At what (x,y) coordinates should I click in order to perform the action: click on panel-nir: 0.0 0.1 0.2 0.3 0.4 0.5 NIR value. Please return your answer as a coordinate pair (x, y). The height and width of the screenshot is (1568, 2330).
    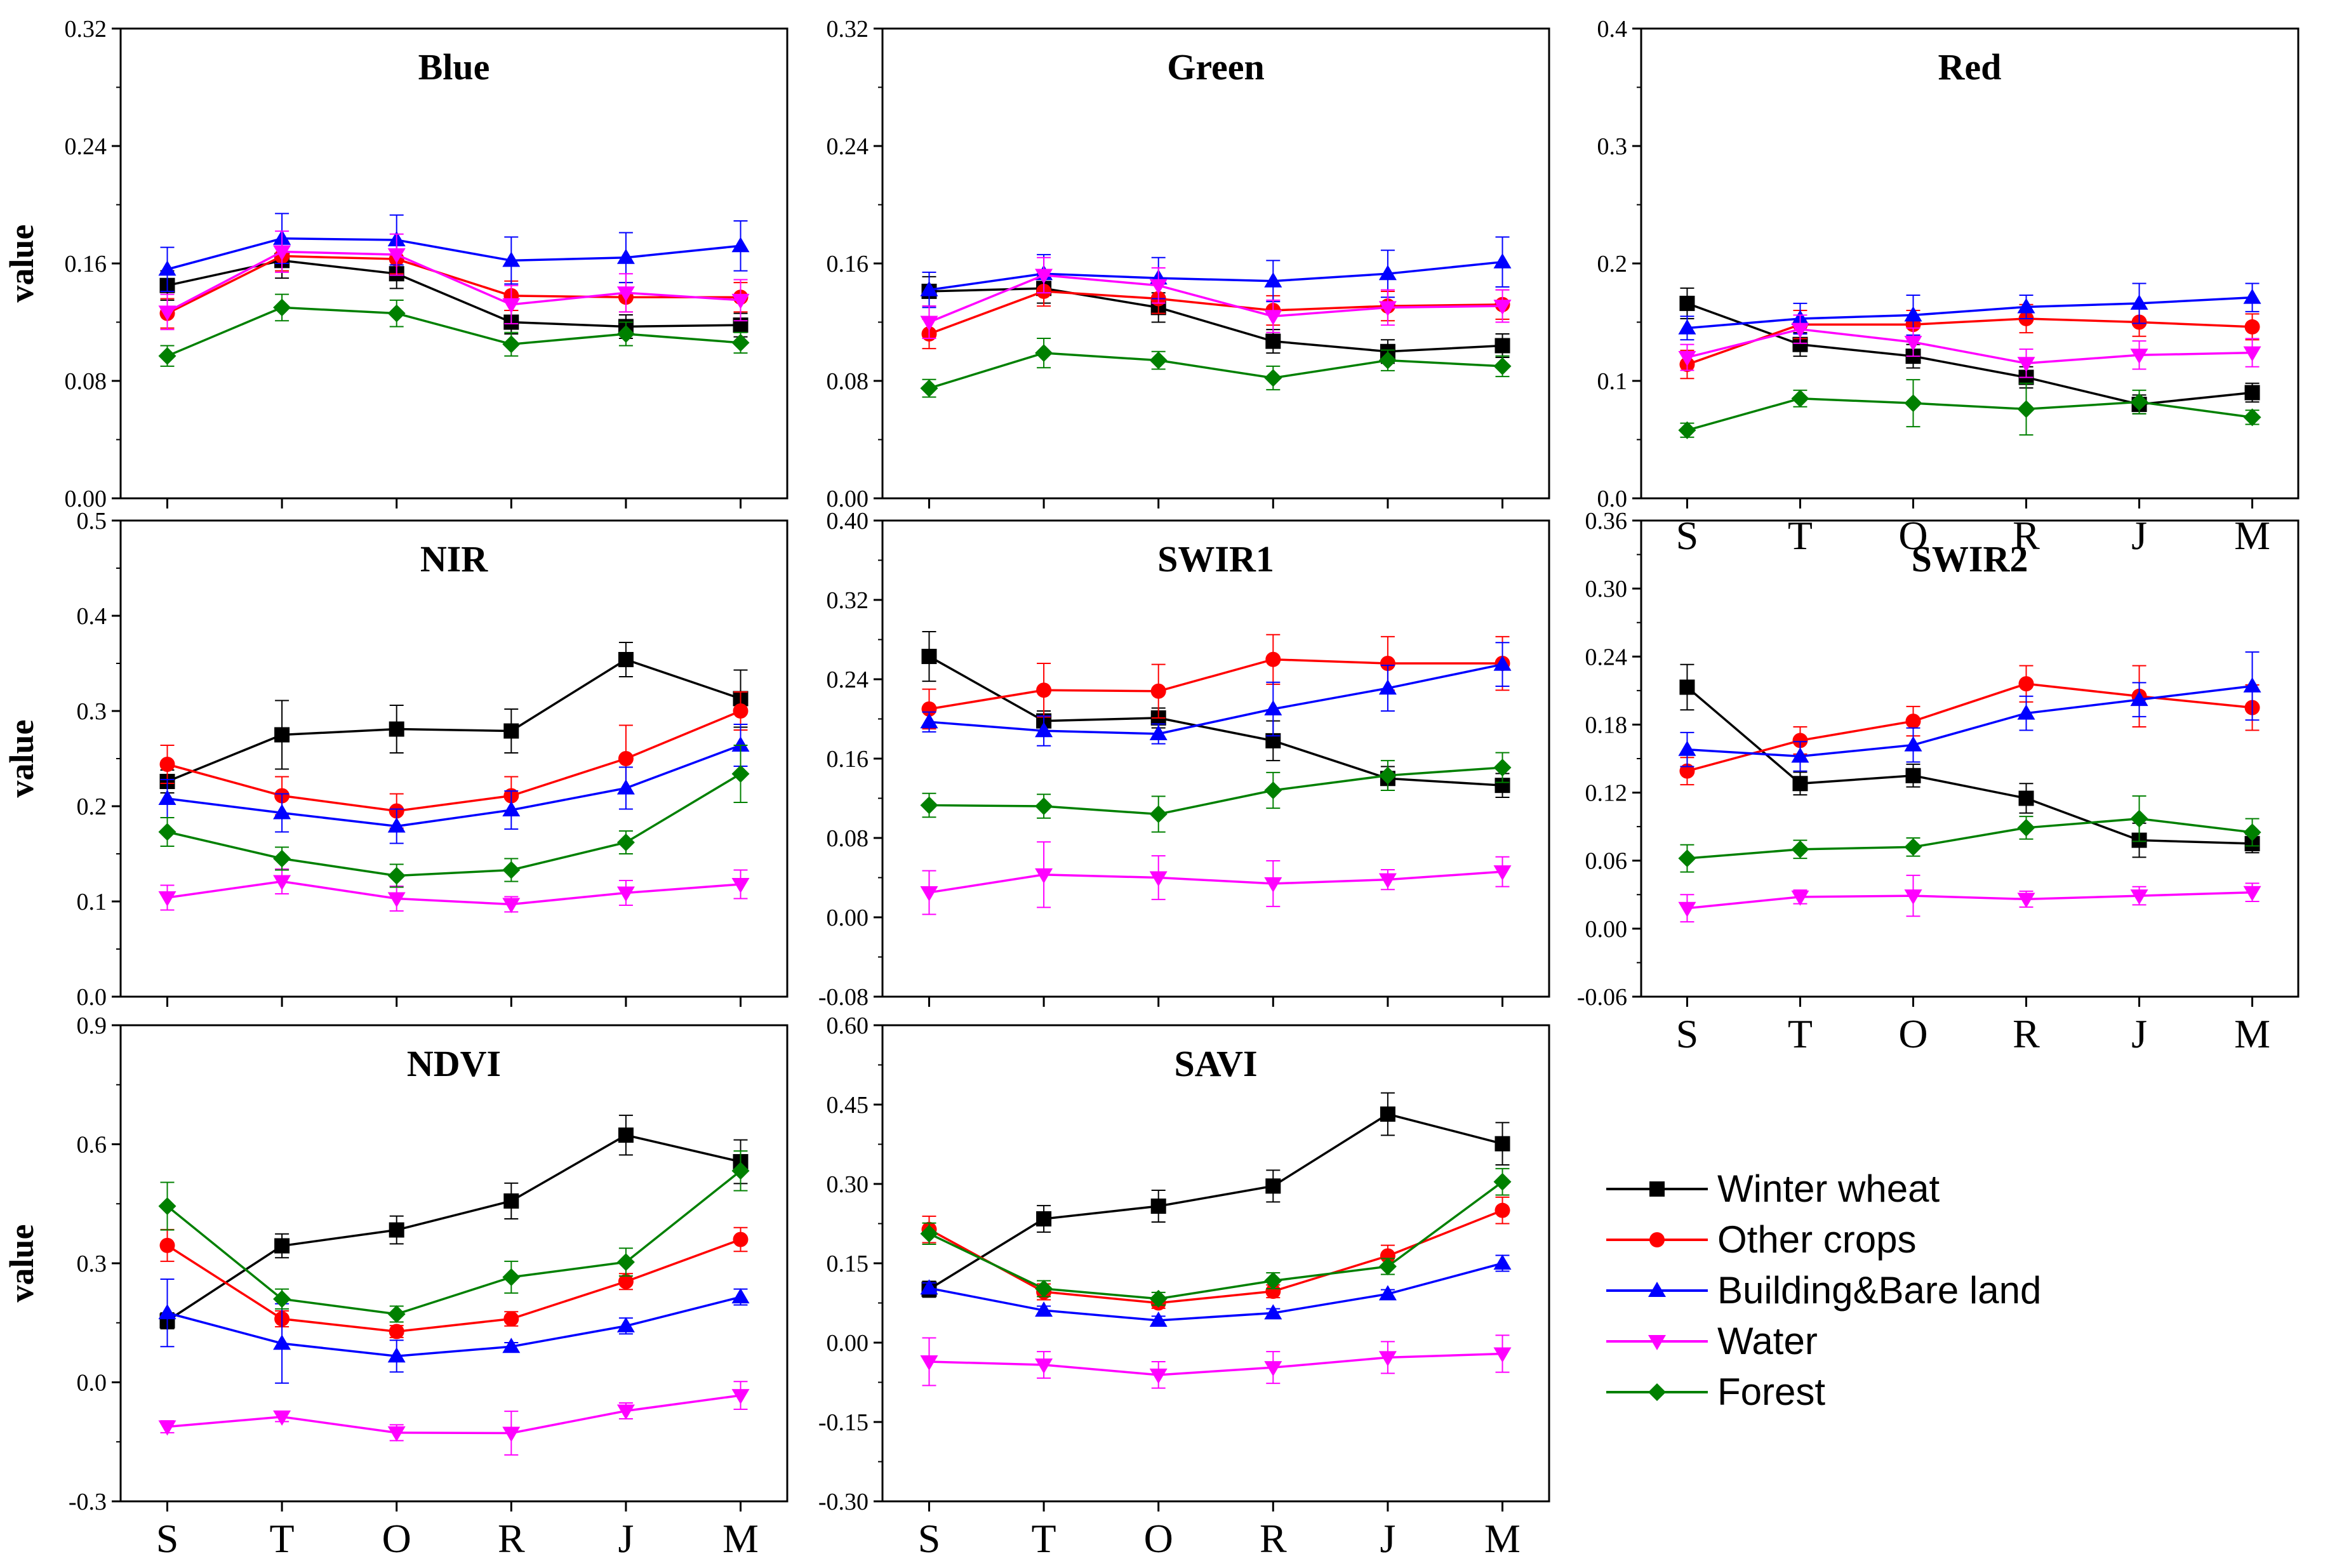
    Looking at the image, I should click on (396, 759).